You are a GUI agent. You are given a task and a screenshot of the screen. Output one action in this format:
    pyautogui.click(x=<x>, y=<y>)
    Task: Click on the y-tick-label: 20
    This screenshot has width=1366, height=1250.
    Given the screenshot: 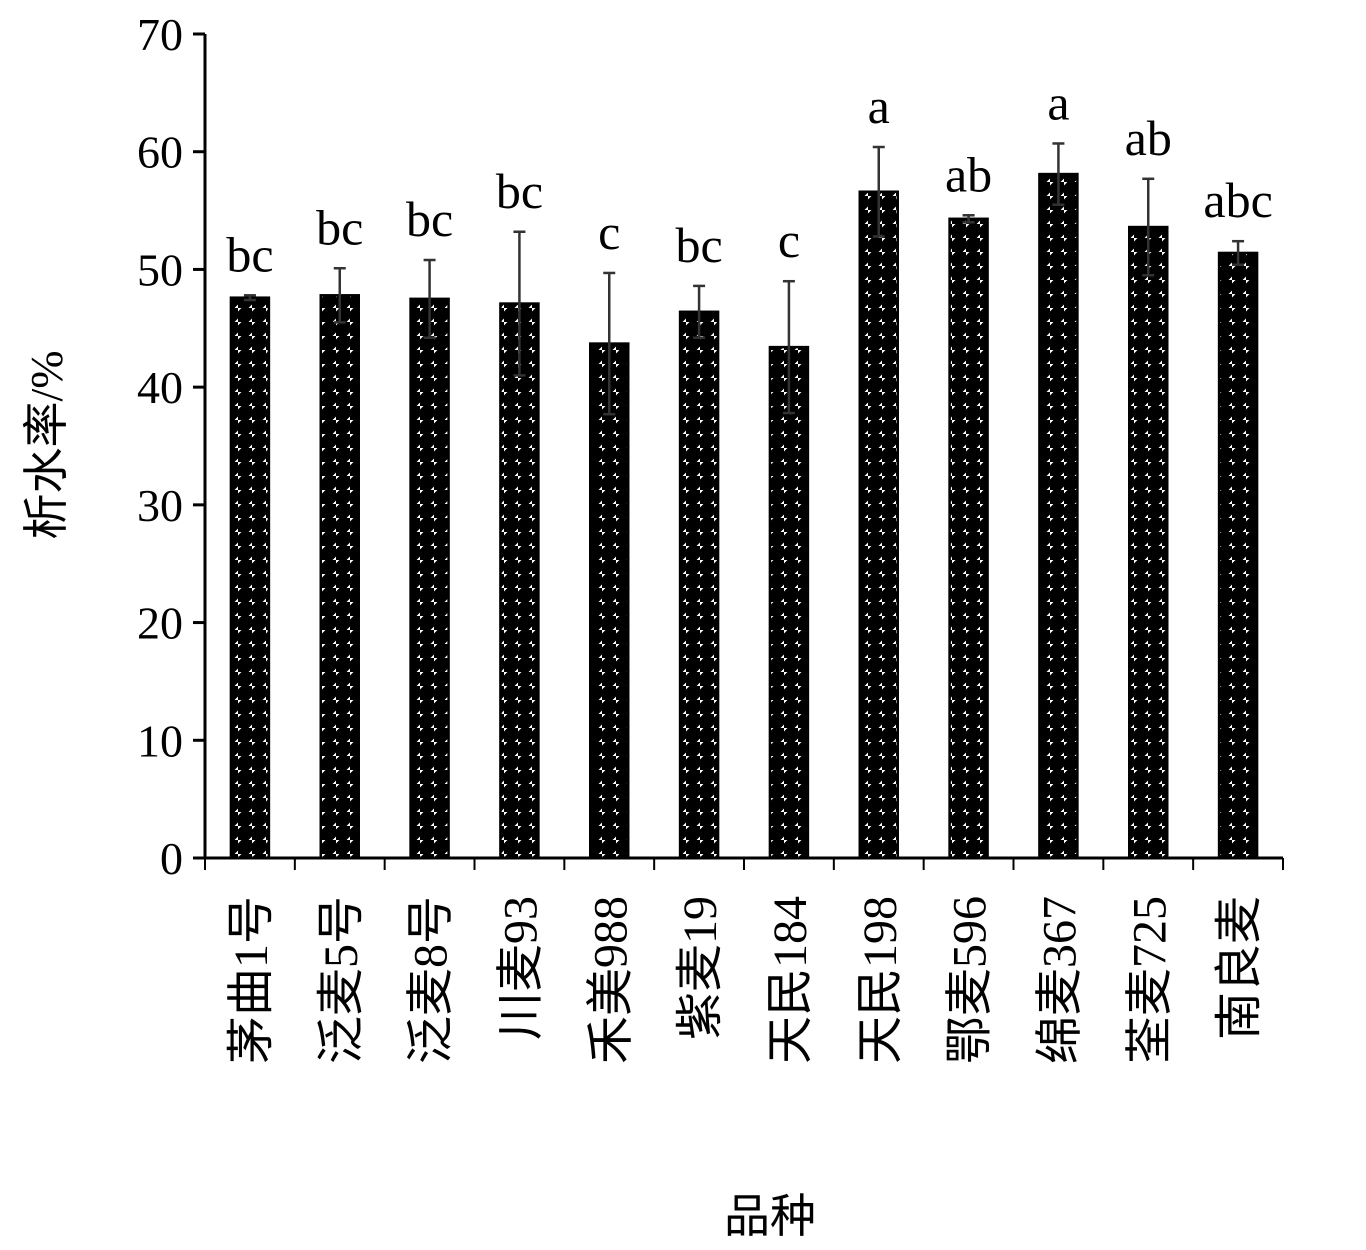 What is the action you would take?
    pyautogui.click(x=160, y=623)
    